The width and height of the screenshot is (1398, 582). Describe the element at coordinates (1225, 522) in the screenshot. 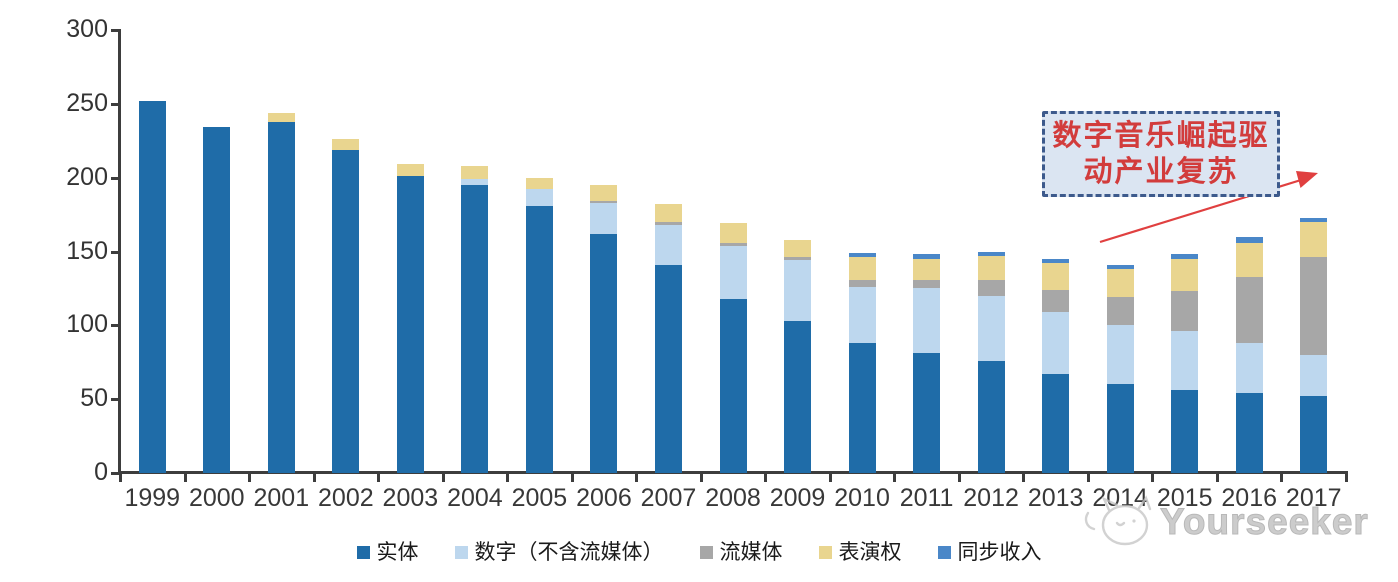

I see `watermark: Yourseeker` at that location.